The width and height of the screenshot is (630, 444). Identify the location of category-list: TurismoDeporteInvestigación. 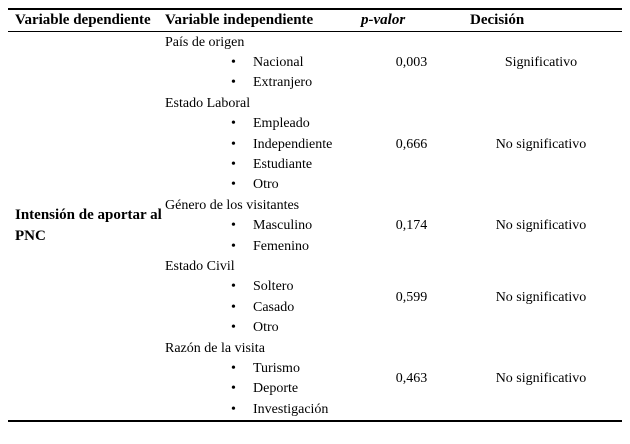
(260, 390).